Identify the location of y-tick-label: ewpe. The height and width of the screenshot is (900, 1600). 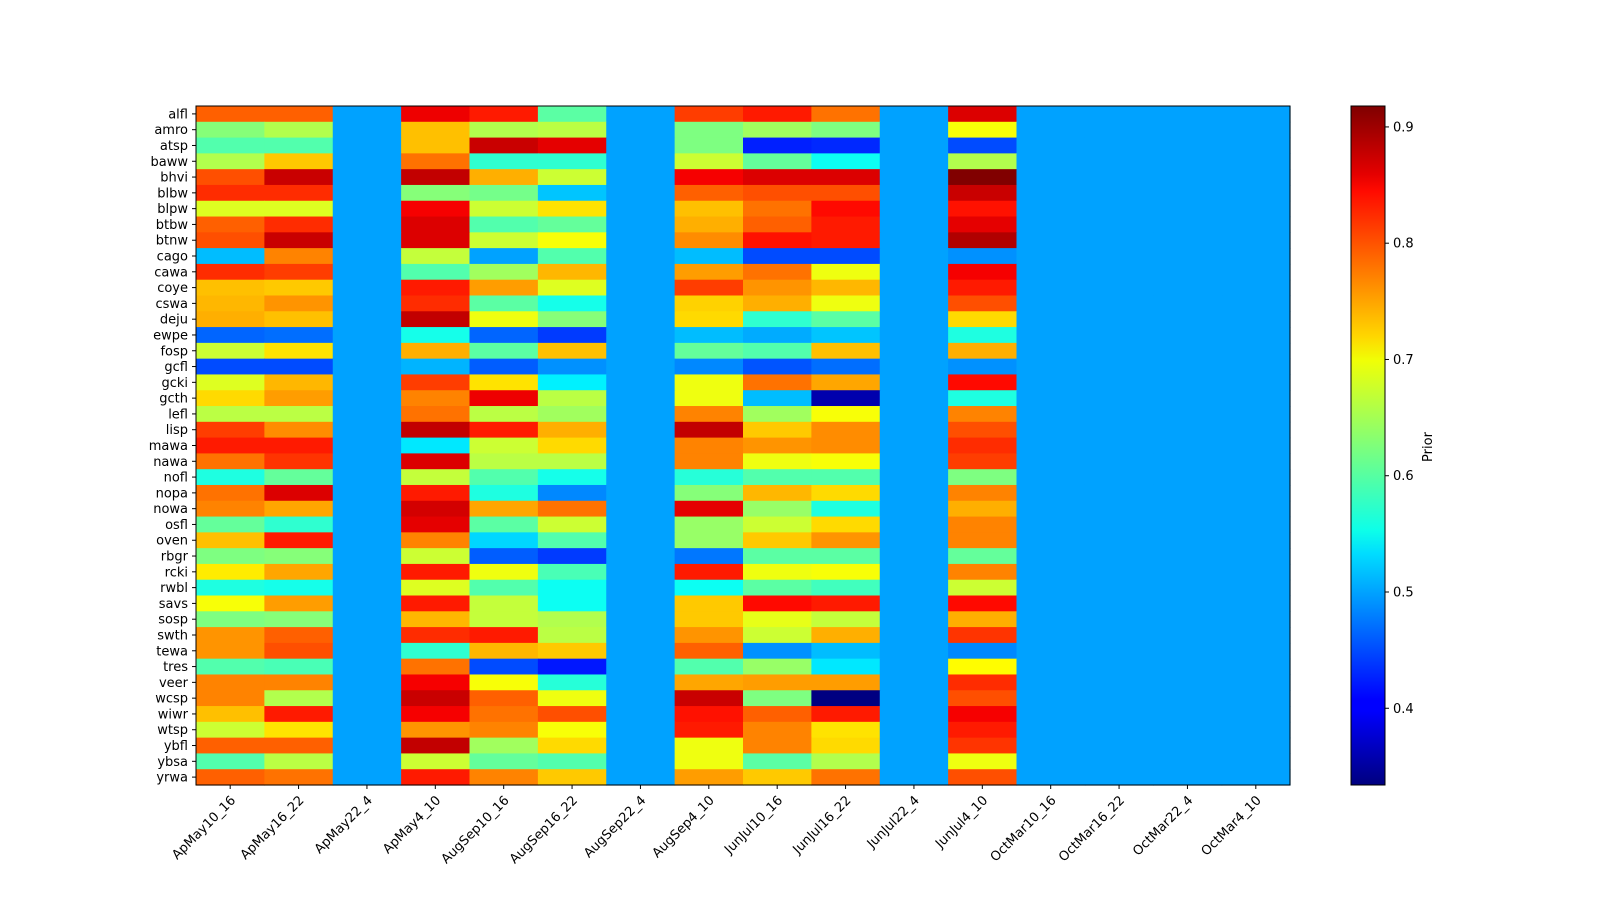
(170, 335).